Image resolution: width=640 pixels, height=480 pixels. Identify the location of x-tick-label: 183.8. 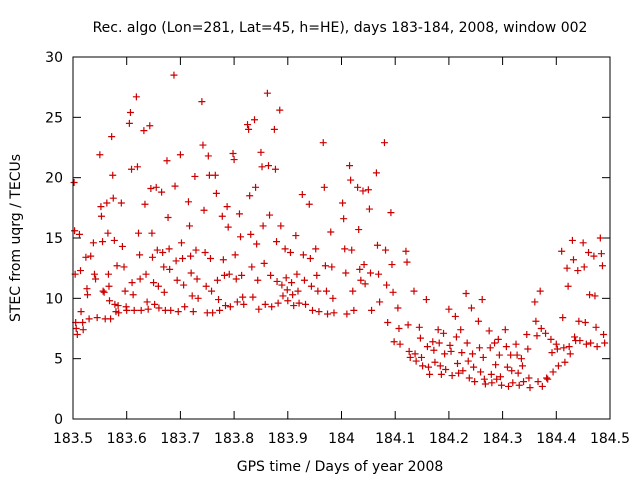
(234, 439).